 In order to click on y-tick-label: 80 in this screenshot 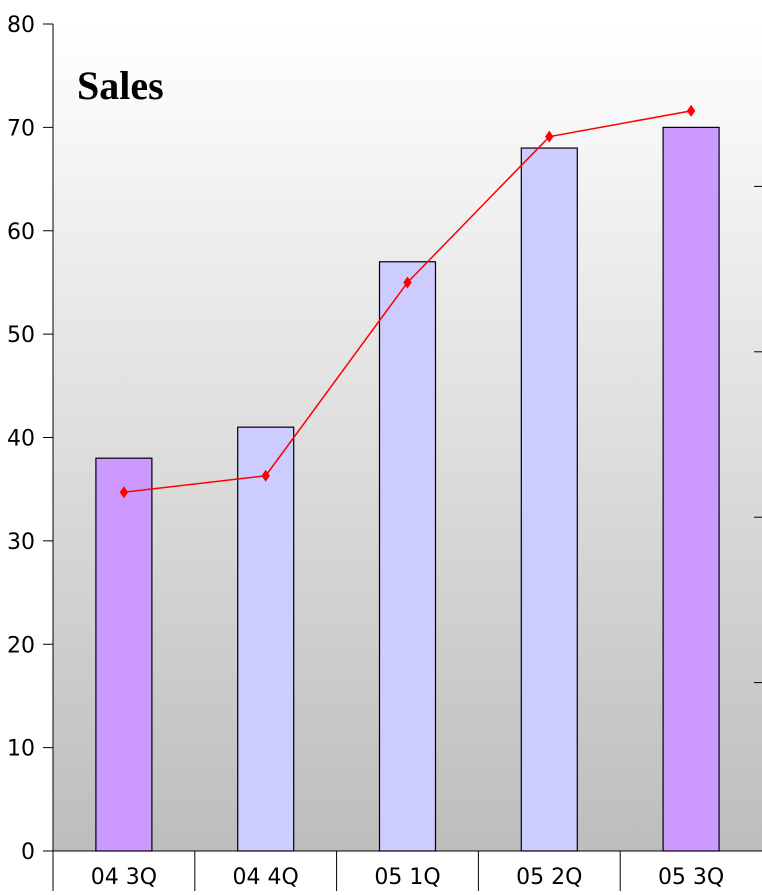, I will do `click(21, 25)`.